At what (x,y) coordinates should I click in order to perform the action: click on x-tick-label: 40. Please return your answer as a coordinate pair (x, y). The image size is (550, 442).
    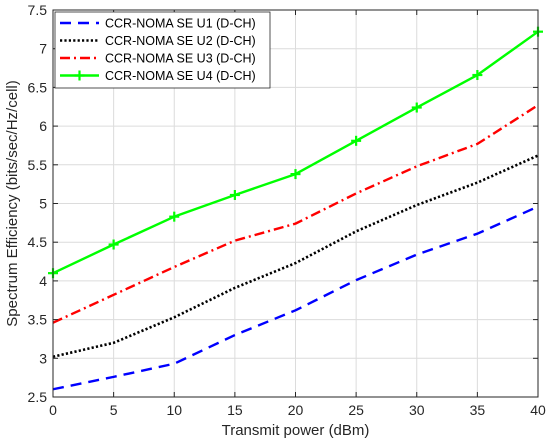
    Looking at the image, I should click on (538, 410).